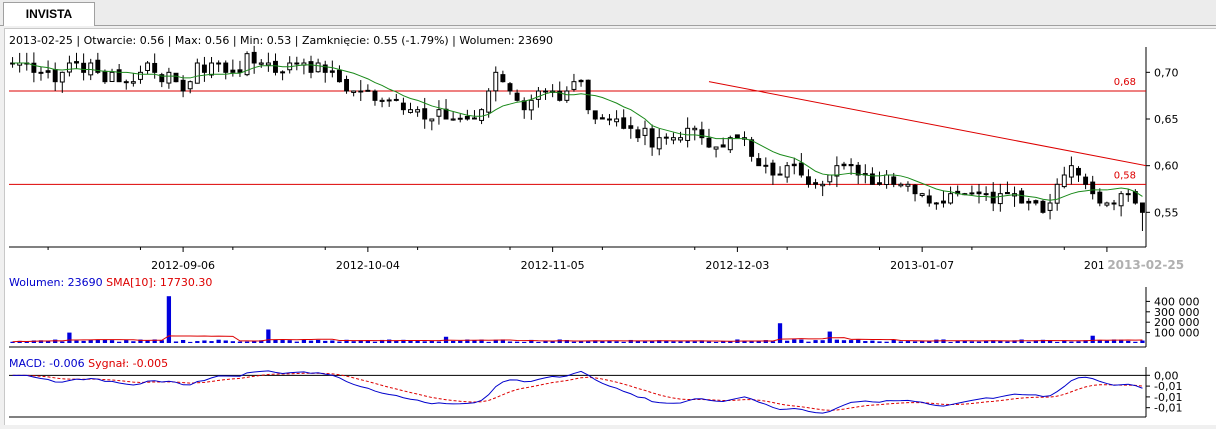  I want to click on info-open: Otwarcie: 0.56, so click(124, 40).